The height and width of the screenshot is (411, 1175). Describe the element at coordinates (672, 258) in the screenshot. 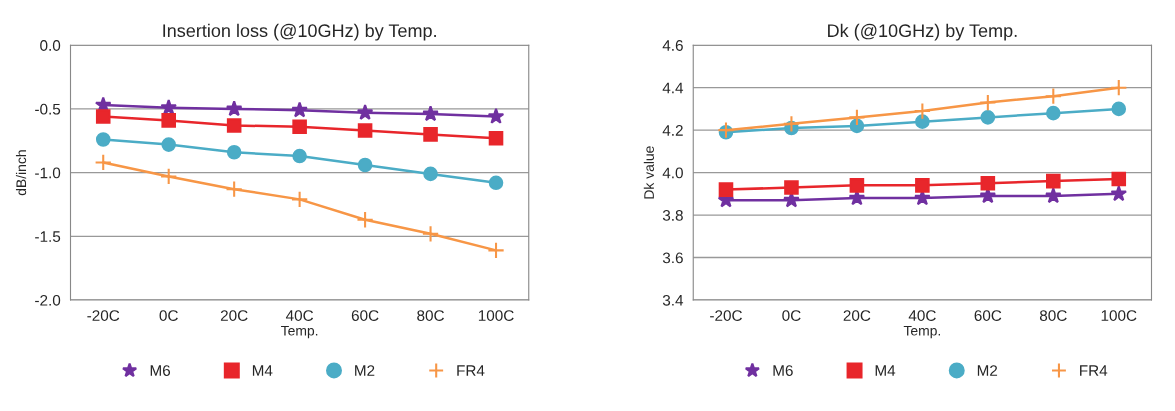

I see `y-tick-label: 3.6` at that location.